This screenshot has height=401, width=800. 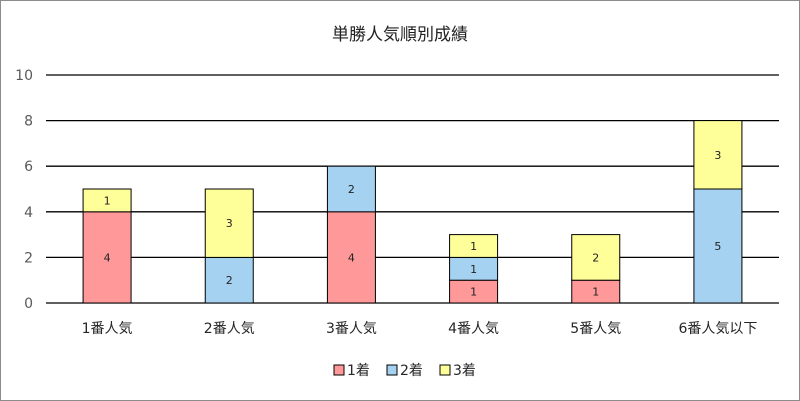 I want to click on y-tick-label: 10, so click(x=24, y=76).